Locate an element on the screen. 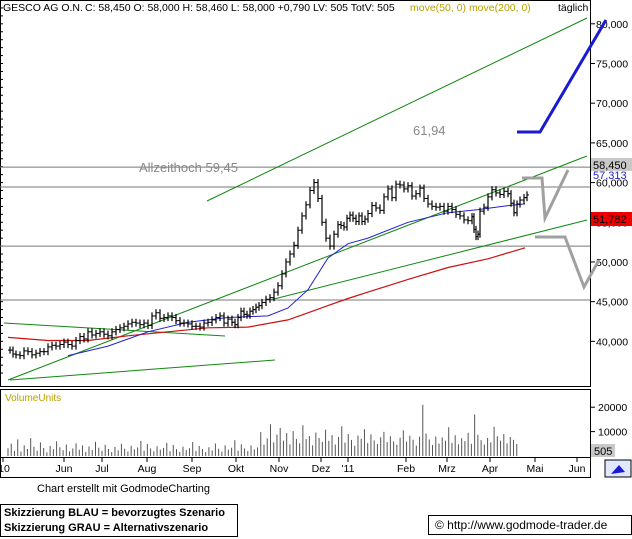 The image size is (632, 539). volume-tick-label: 10000 is located at coordinates (612, 433).